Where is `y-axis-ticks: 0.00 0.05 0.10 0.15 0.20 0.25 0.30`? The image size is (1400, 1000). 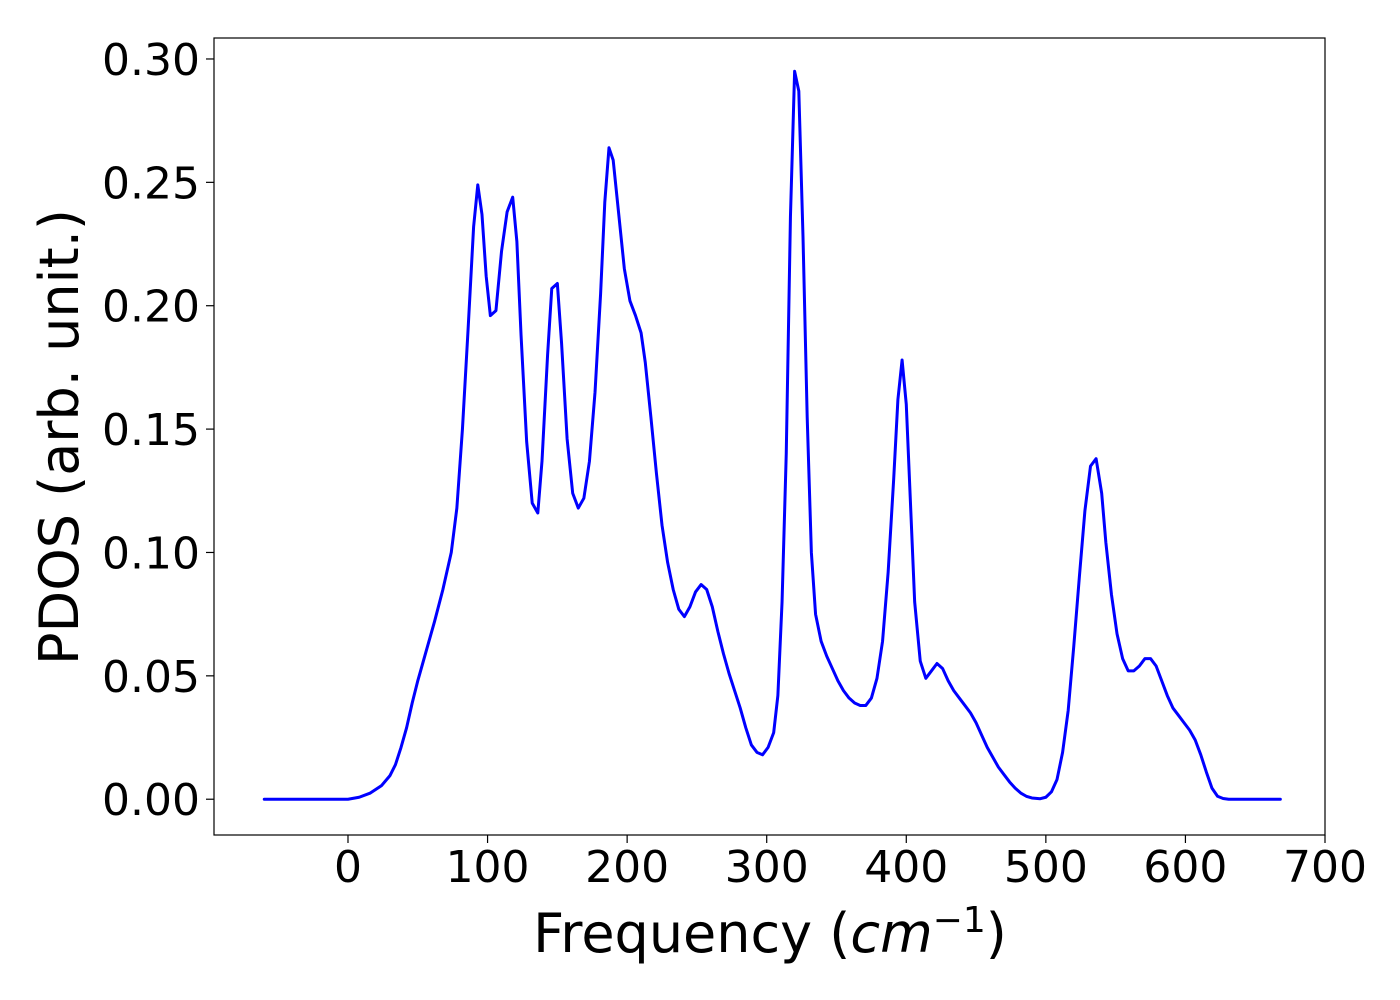 y-axis-ticks: 0.00 0.05 0.10 0.15 0.20 0.25 0.30 is located at coordinates (158, 430).